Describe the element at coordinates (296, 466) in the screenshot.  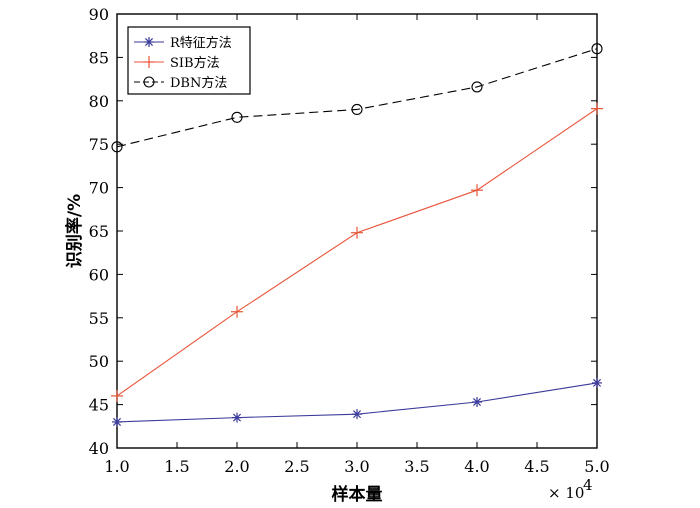
I see `x-tick-label: 2.5` at that location.